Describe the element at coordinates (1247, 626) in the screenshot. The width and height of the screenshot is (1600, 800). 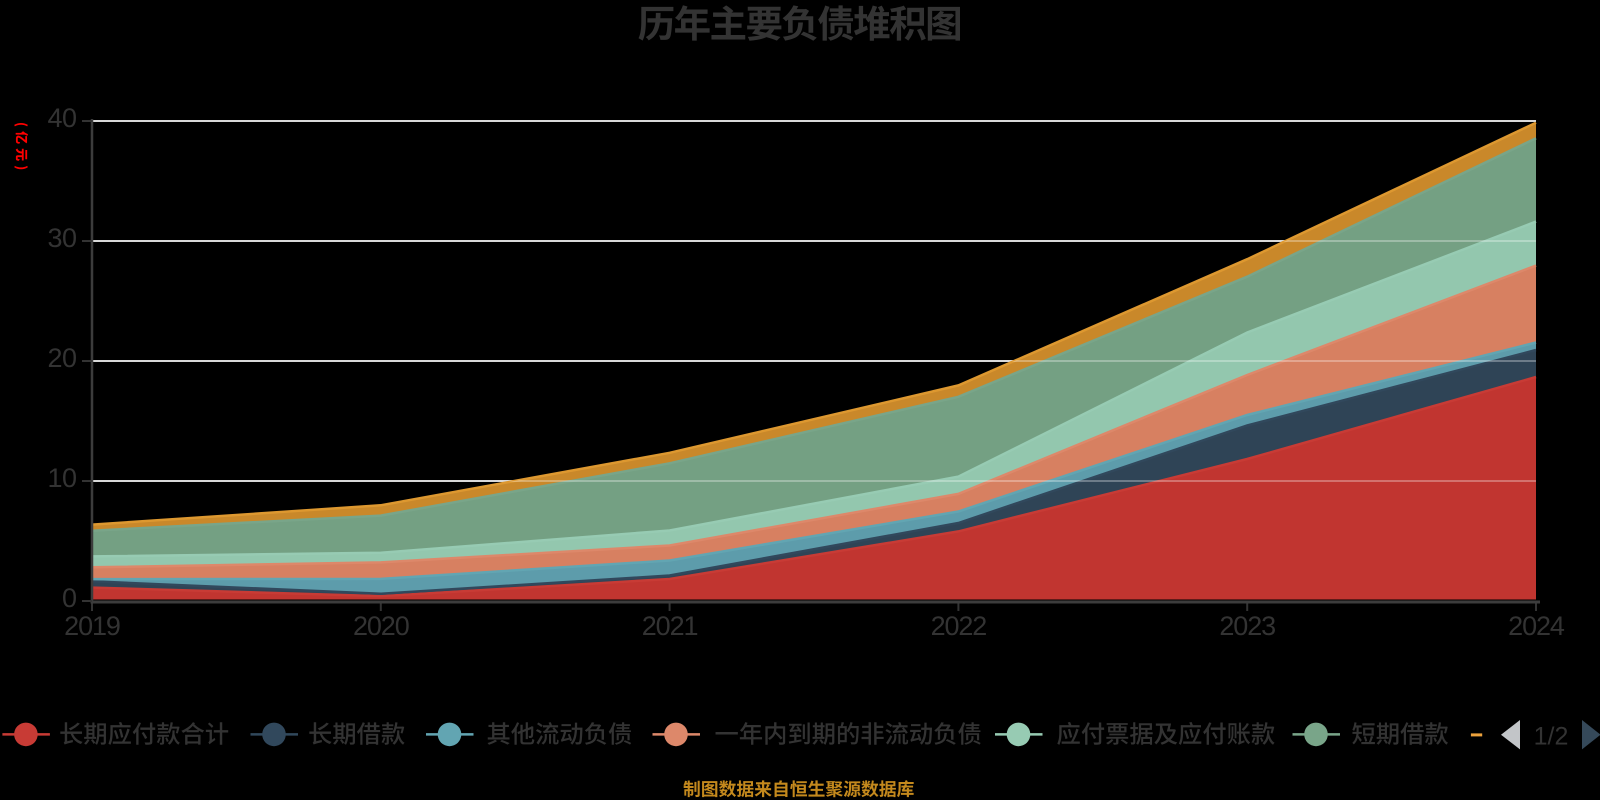
I see `svg-text: 2023` at that location.